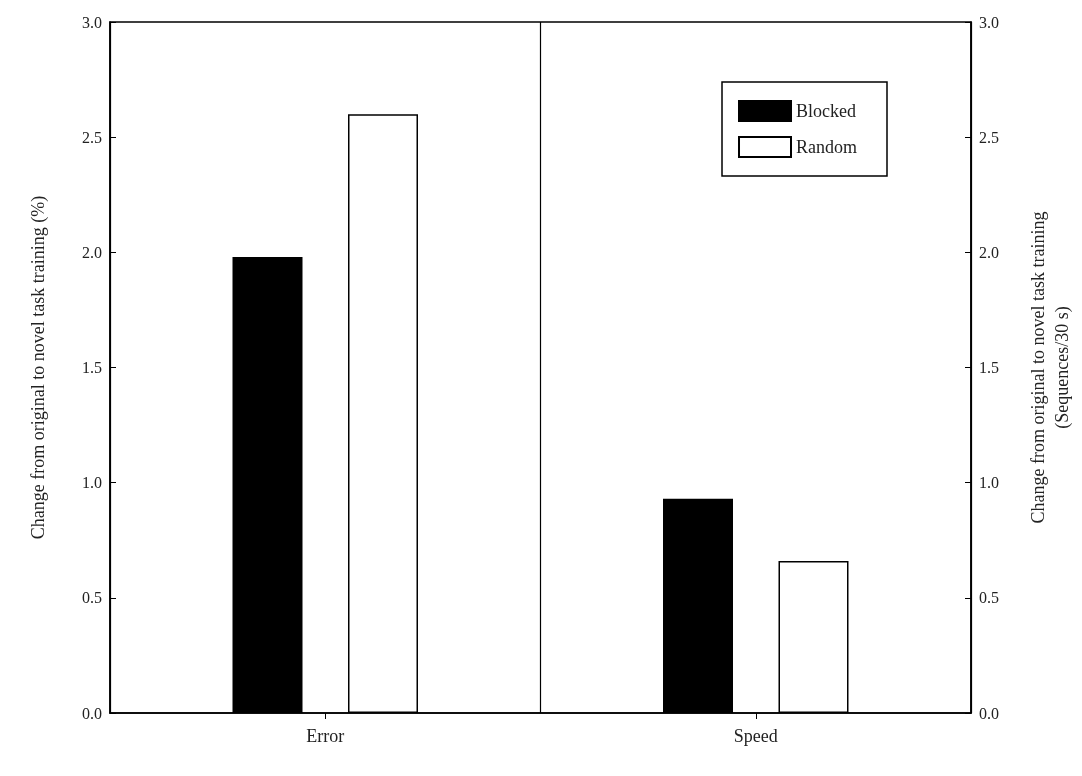  Describe the element at coordinates (826, 147) in the screenshot. I see `legend-label: Random` at that location.